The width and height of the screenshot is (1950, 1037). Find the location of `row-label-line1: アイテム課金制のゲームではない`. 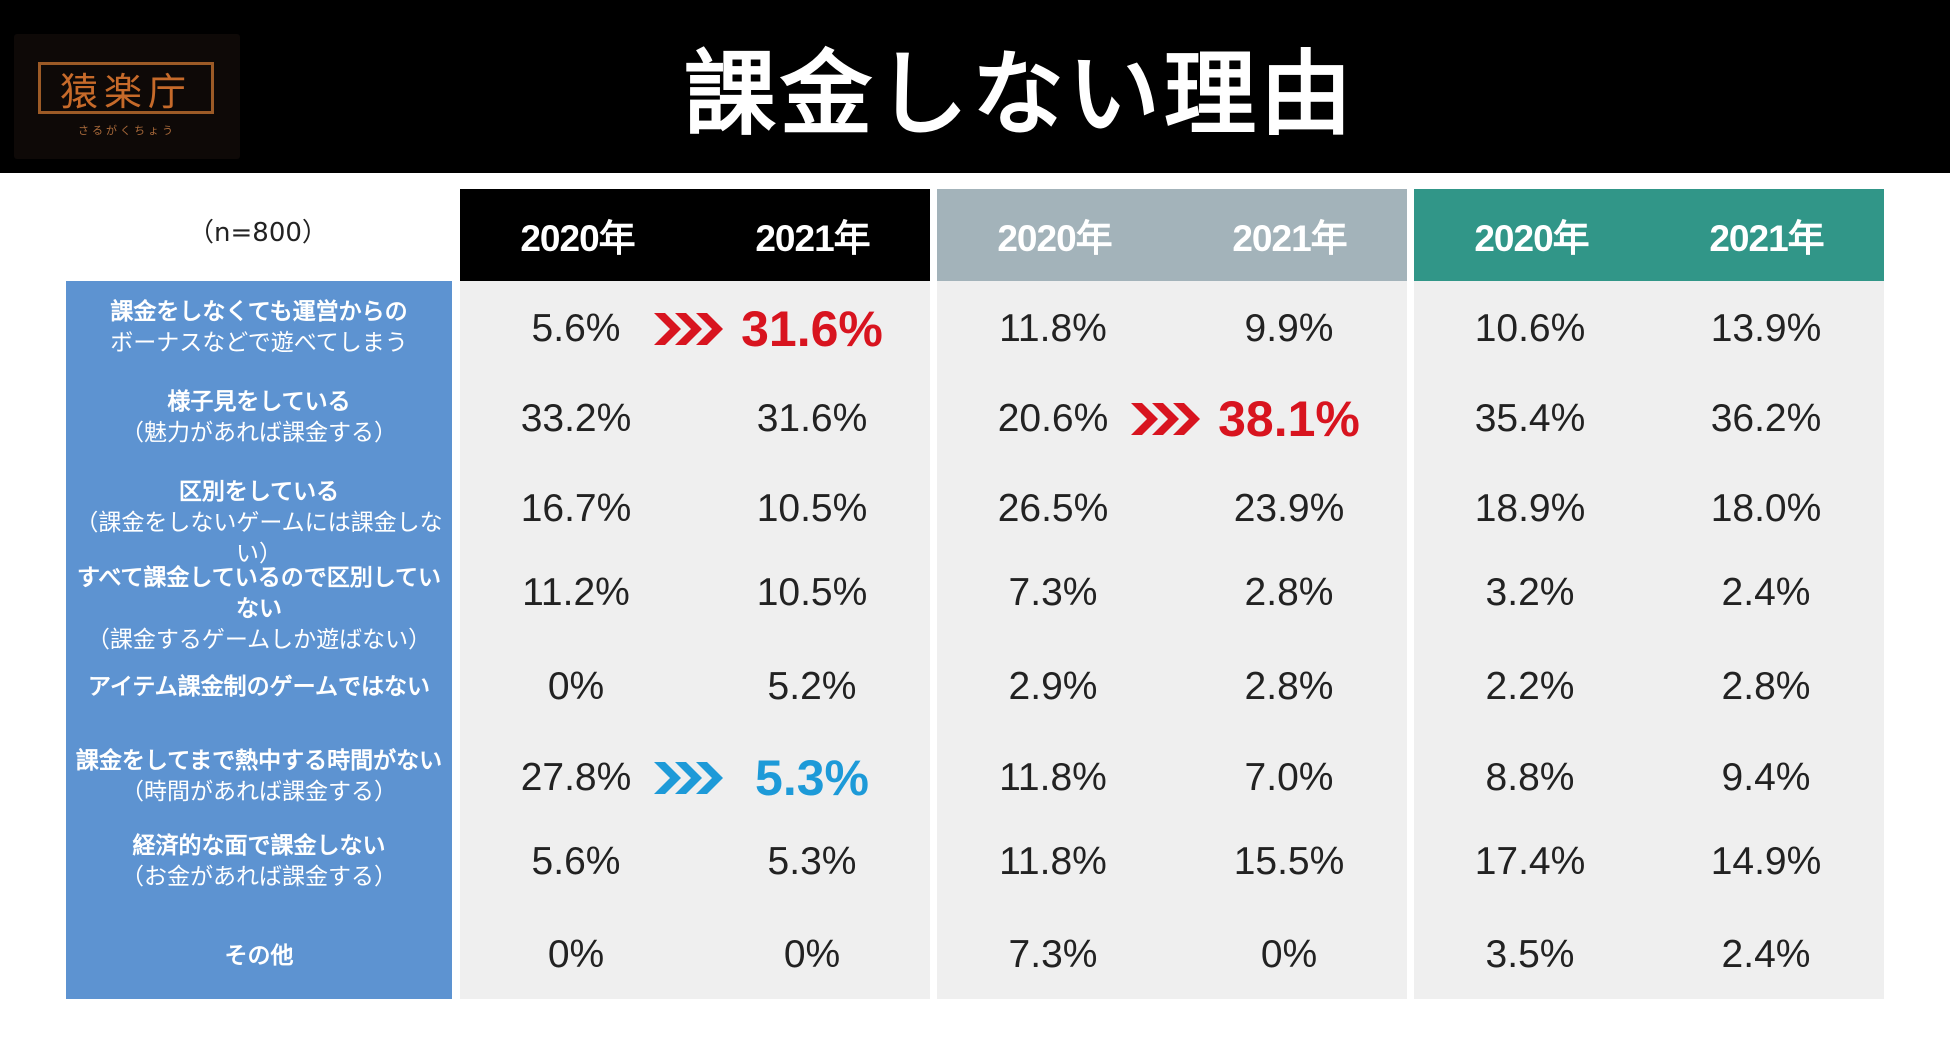

row-label-line1: アイテム課金制のゲームではない is located at coordinates (258, 687).